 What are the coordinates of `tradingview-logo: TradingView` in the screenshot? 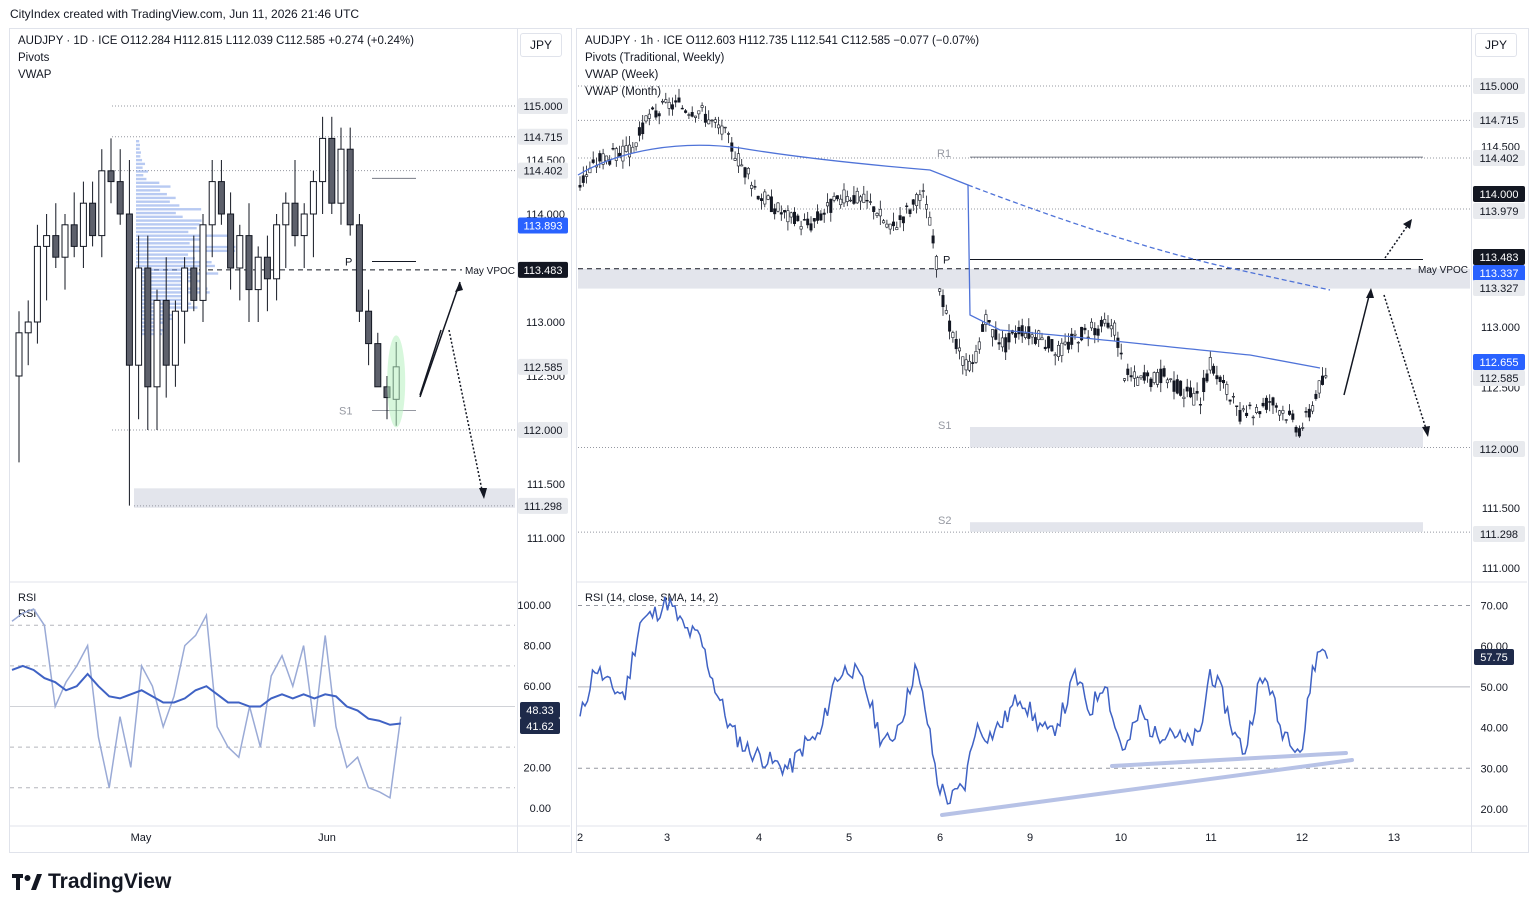 It's located at (91, 882).